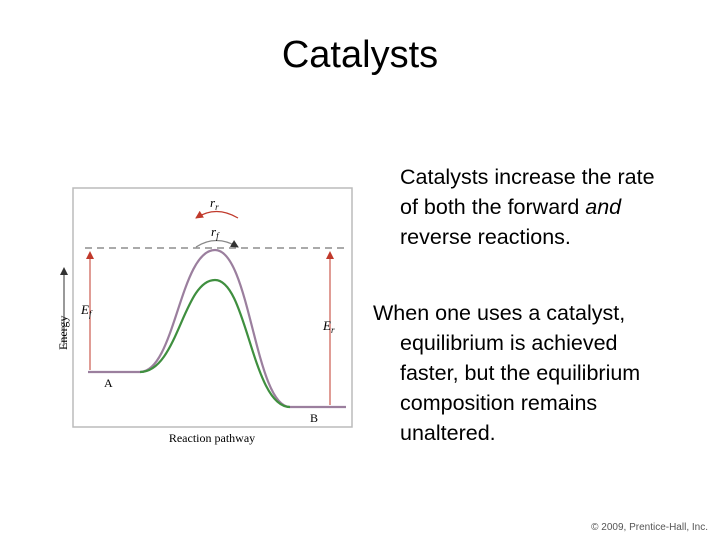 Image resolution: width=720 pixels, height=540 pixels. I want to click on y-axis-label: Energy, so click(63, 333).